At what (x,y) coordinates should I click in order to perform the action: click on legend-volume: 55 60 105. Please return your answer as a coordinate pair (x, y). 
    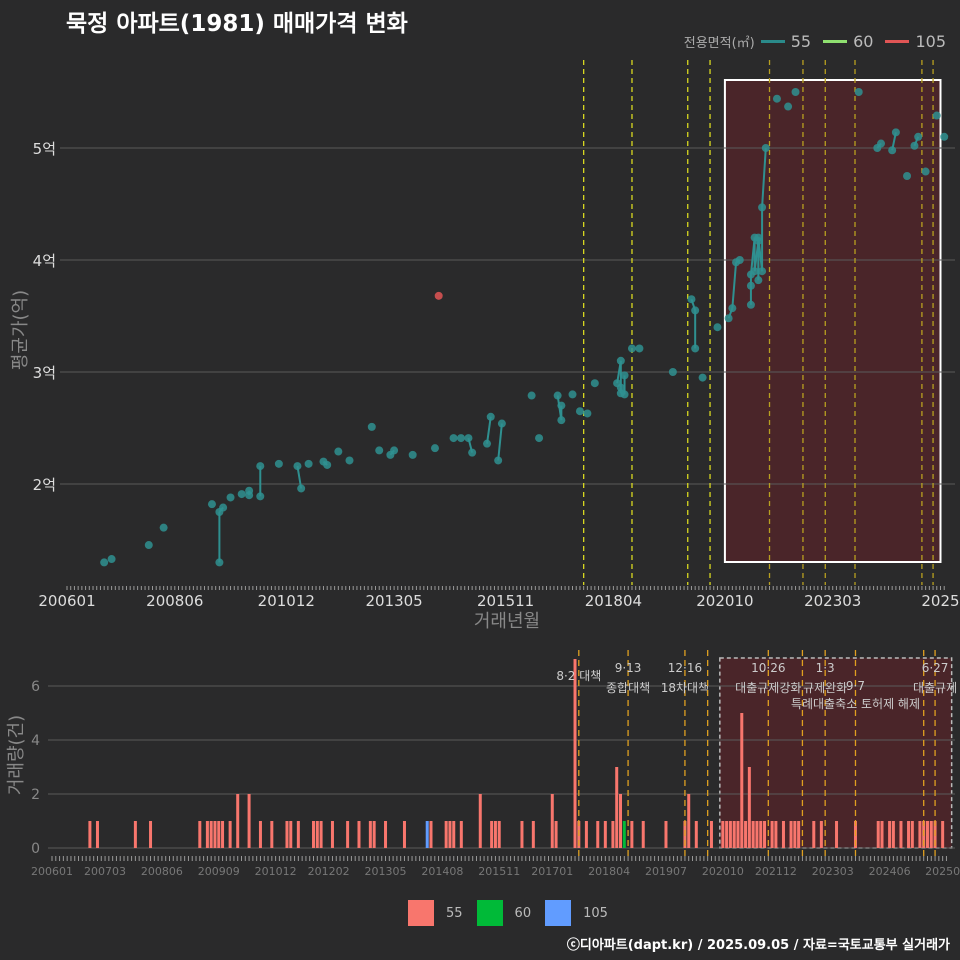
    Looking at the image, I should click on (515, 913).